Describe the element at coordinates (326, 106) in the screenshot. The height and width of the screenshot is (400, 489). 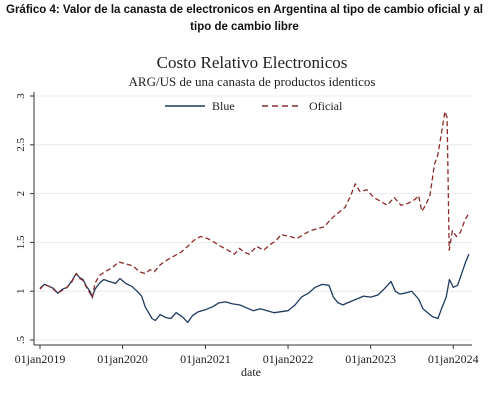
I see `legend-label-oficial: Oficial` at that location.